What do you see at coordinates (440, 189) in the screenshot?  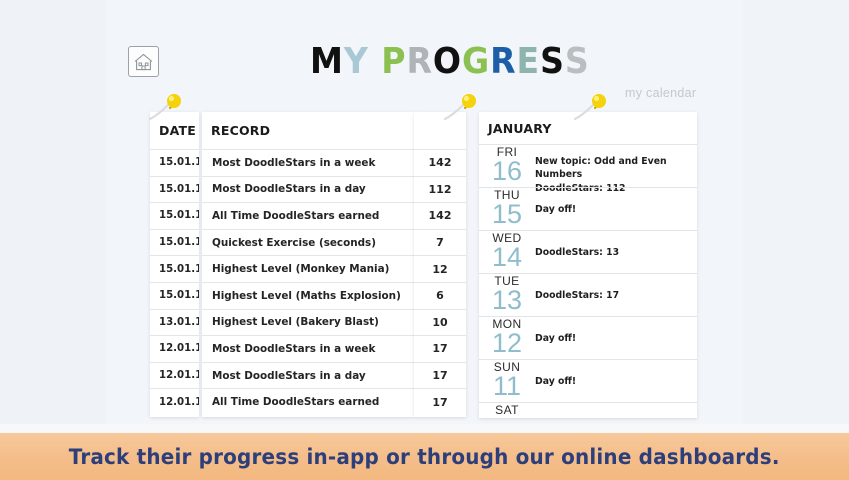 I see `table-row-value: 112` at bounding box center [440, 189].